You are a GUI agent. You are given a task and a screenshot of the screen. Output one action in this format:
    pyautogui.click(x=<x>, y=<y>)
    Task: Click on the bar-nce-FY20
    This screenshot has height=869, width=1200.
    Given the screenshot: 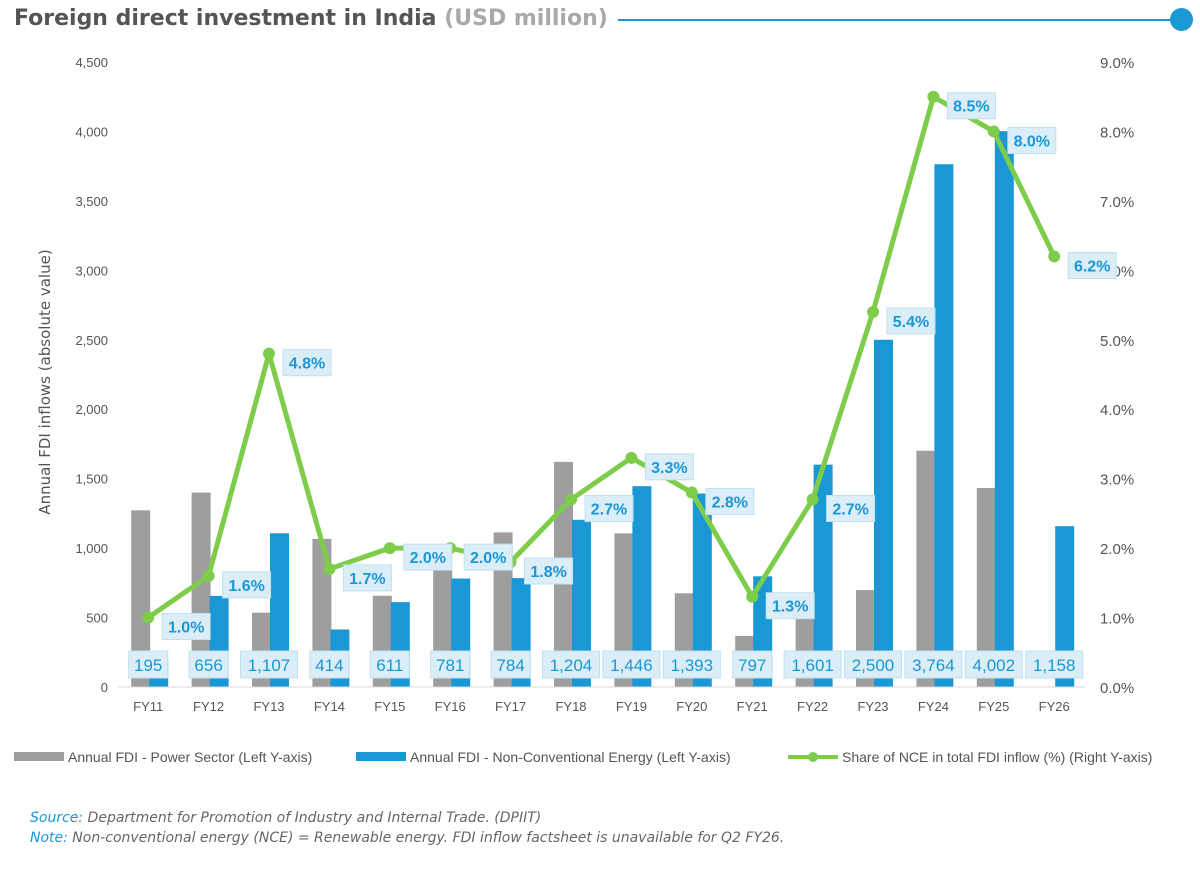 What is the action you would take?
    pyautogui.click(x=702, y=590)
    